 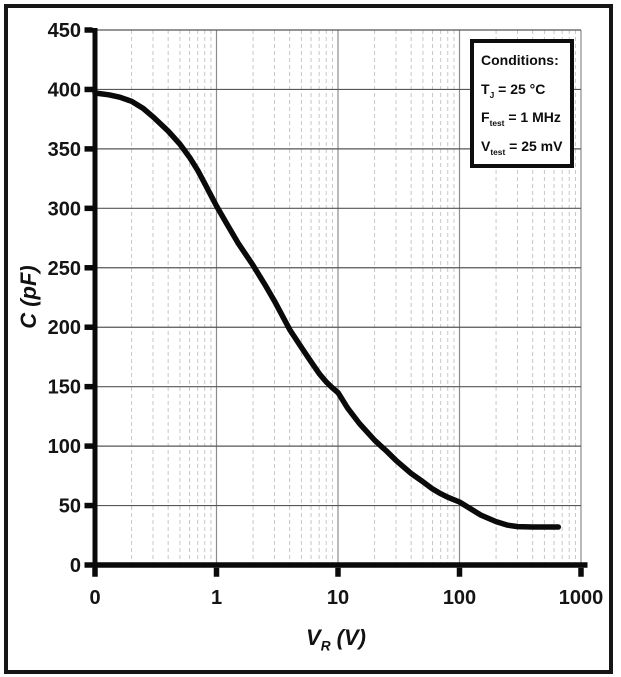 What do you see at coordinates (64, 328) in the screenshot?
I see `y-tick-label: 200` at bounding box center [64, 328].